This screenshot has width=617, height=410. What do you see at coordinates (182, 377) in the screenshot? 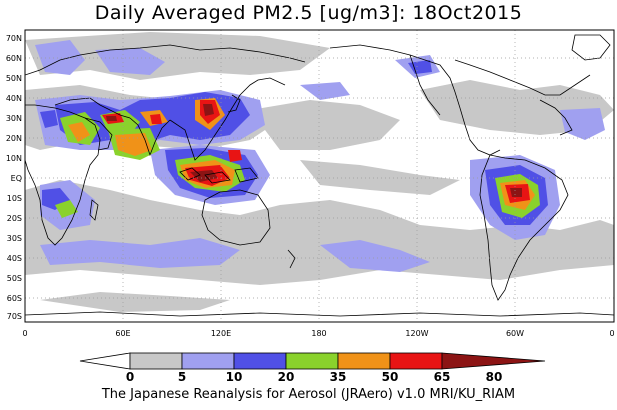
I see `colorbar-tick-label: 5` at bounding box center [182, 377].